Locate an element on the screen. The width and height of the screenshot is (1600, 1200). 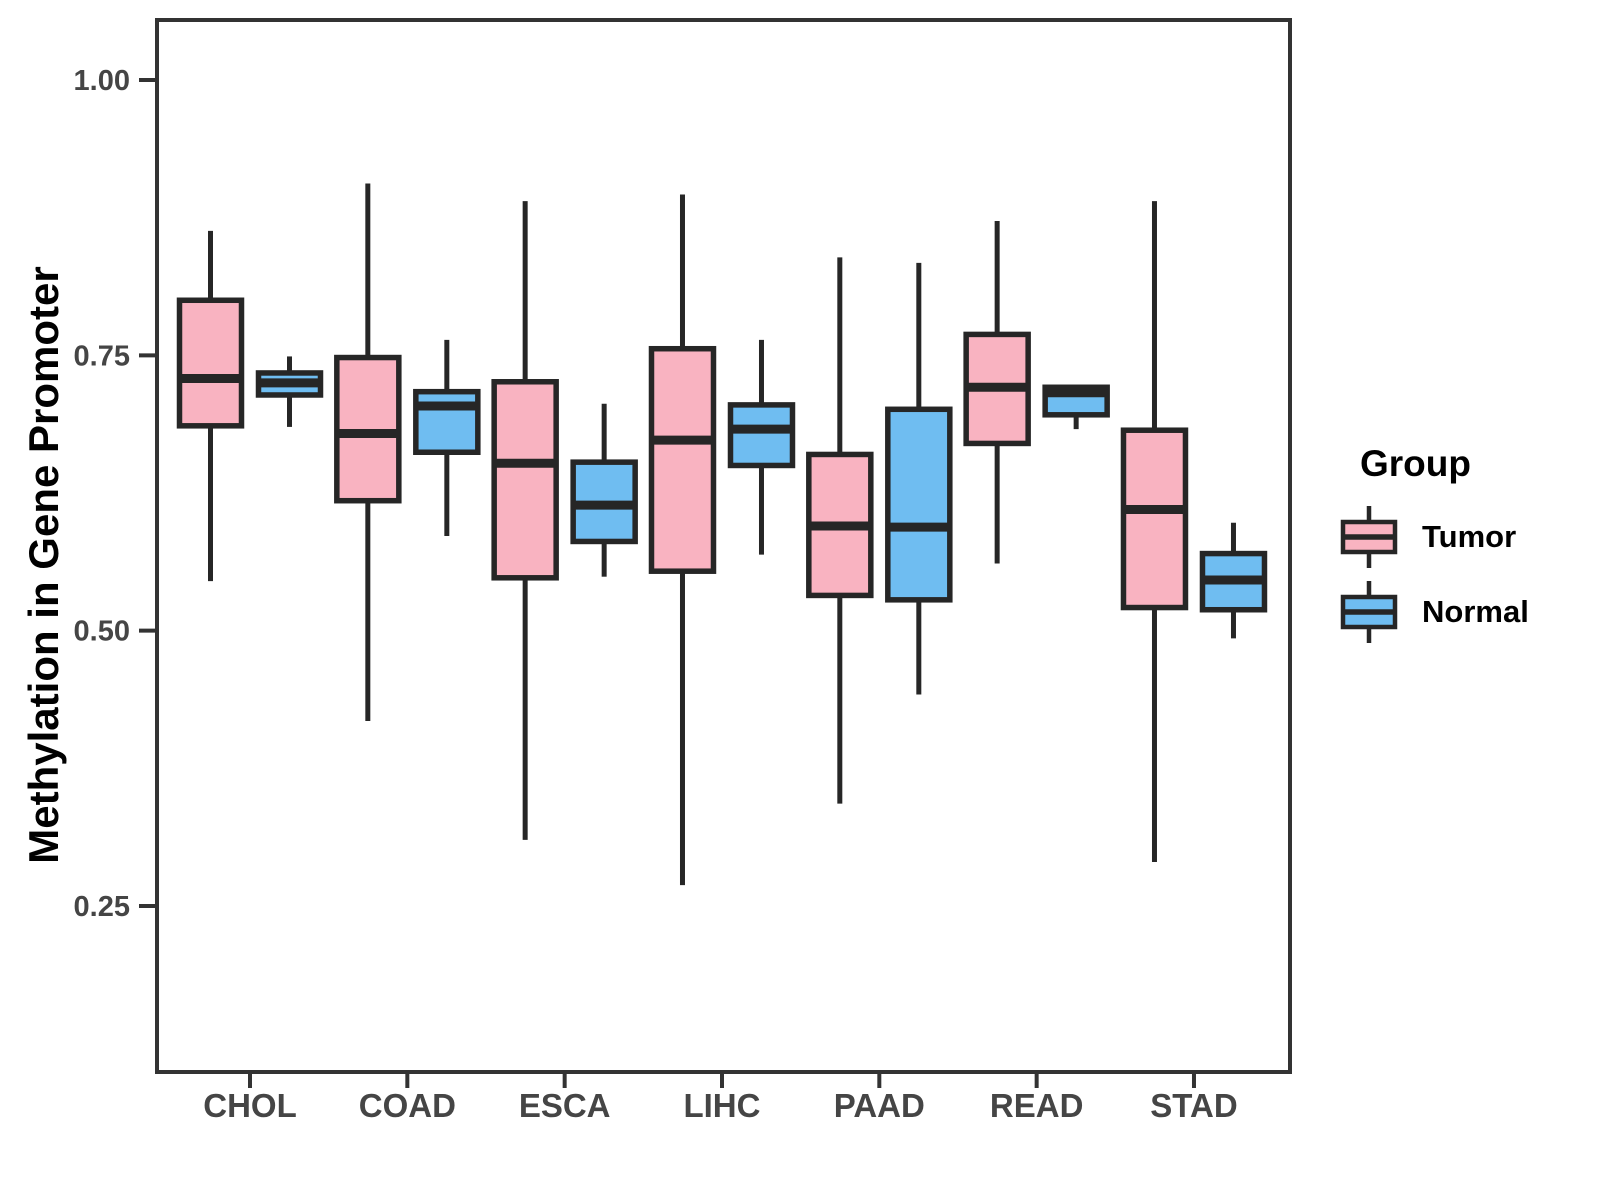
y-axis-title: Methylation in Gene Promoter is located at coordinates (43, 565).